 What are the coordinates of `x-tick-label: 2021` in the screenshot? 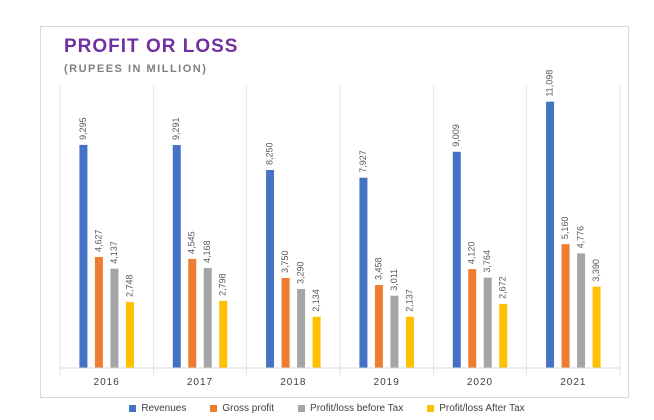 It's located at (573, 382).